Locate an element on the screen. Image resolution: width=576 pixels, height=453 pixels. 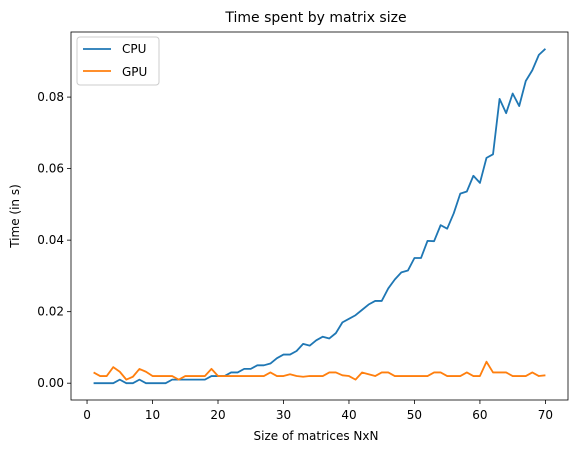
y-tick-label: 0.02 is located at coordinates (50, 312).